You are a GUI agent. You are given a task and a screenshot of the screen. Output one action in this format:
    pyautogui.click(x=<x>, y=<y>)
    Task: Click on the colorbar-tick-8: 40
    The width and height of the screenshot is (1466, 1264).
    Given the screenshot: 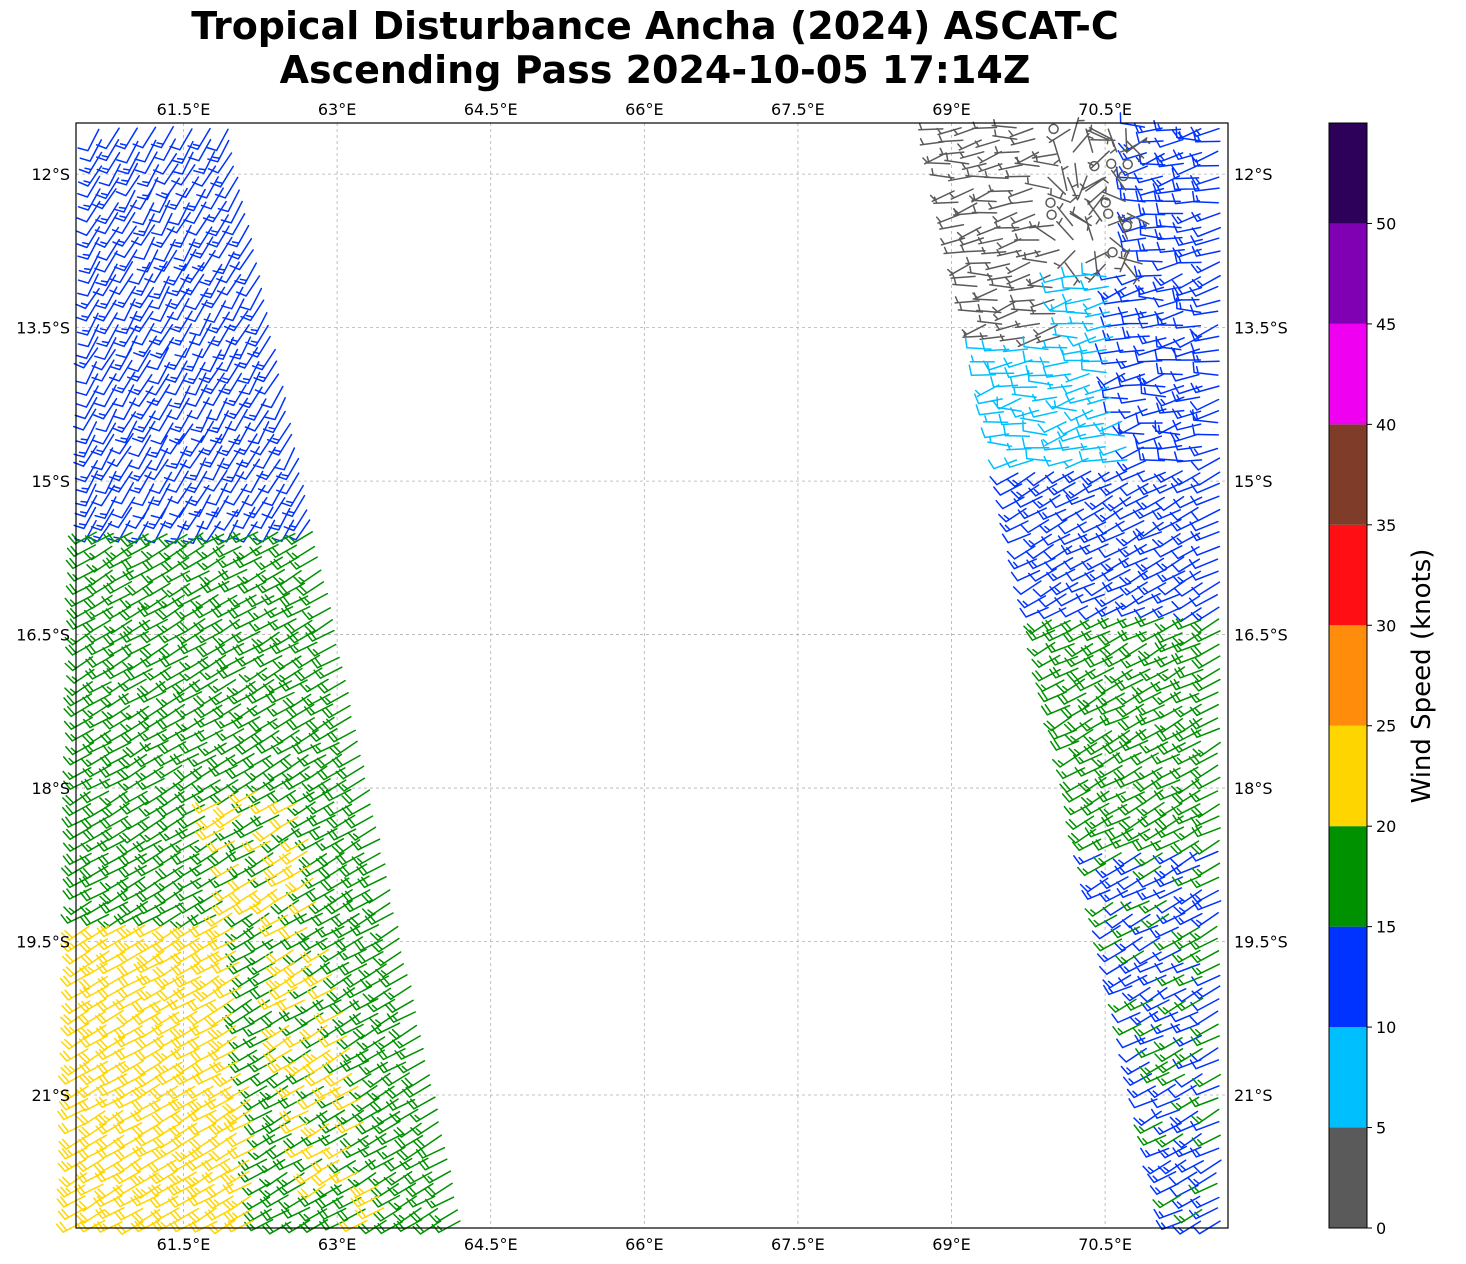 What is the action you would take?
    pyautogui.click(x=1386, y=424)
    